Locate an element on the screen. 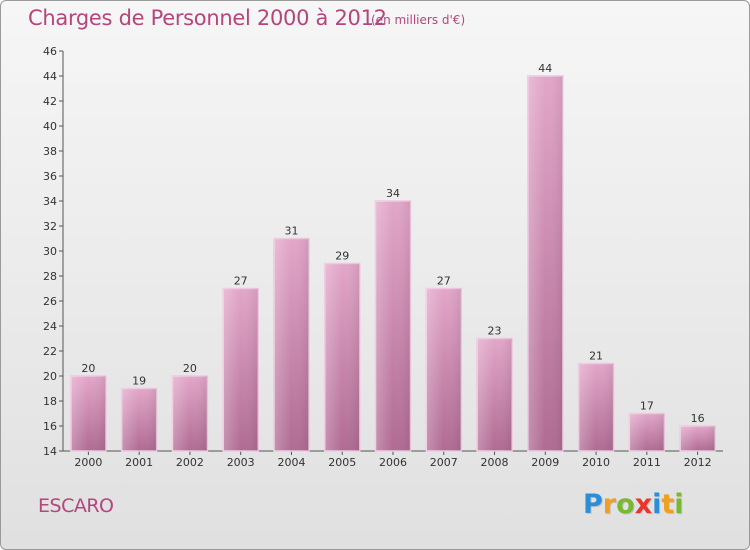 This screenshot has width=750, height=550. y-tick-label: 28 is located at coordinates (50, 276).